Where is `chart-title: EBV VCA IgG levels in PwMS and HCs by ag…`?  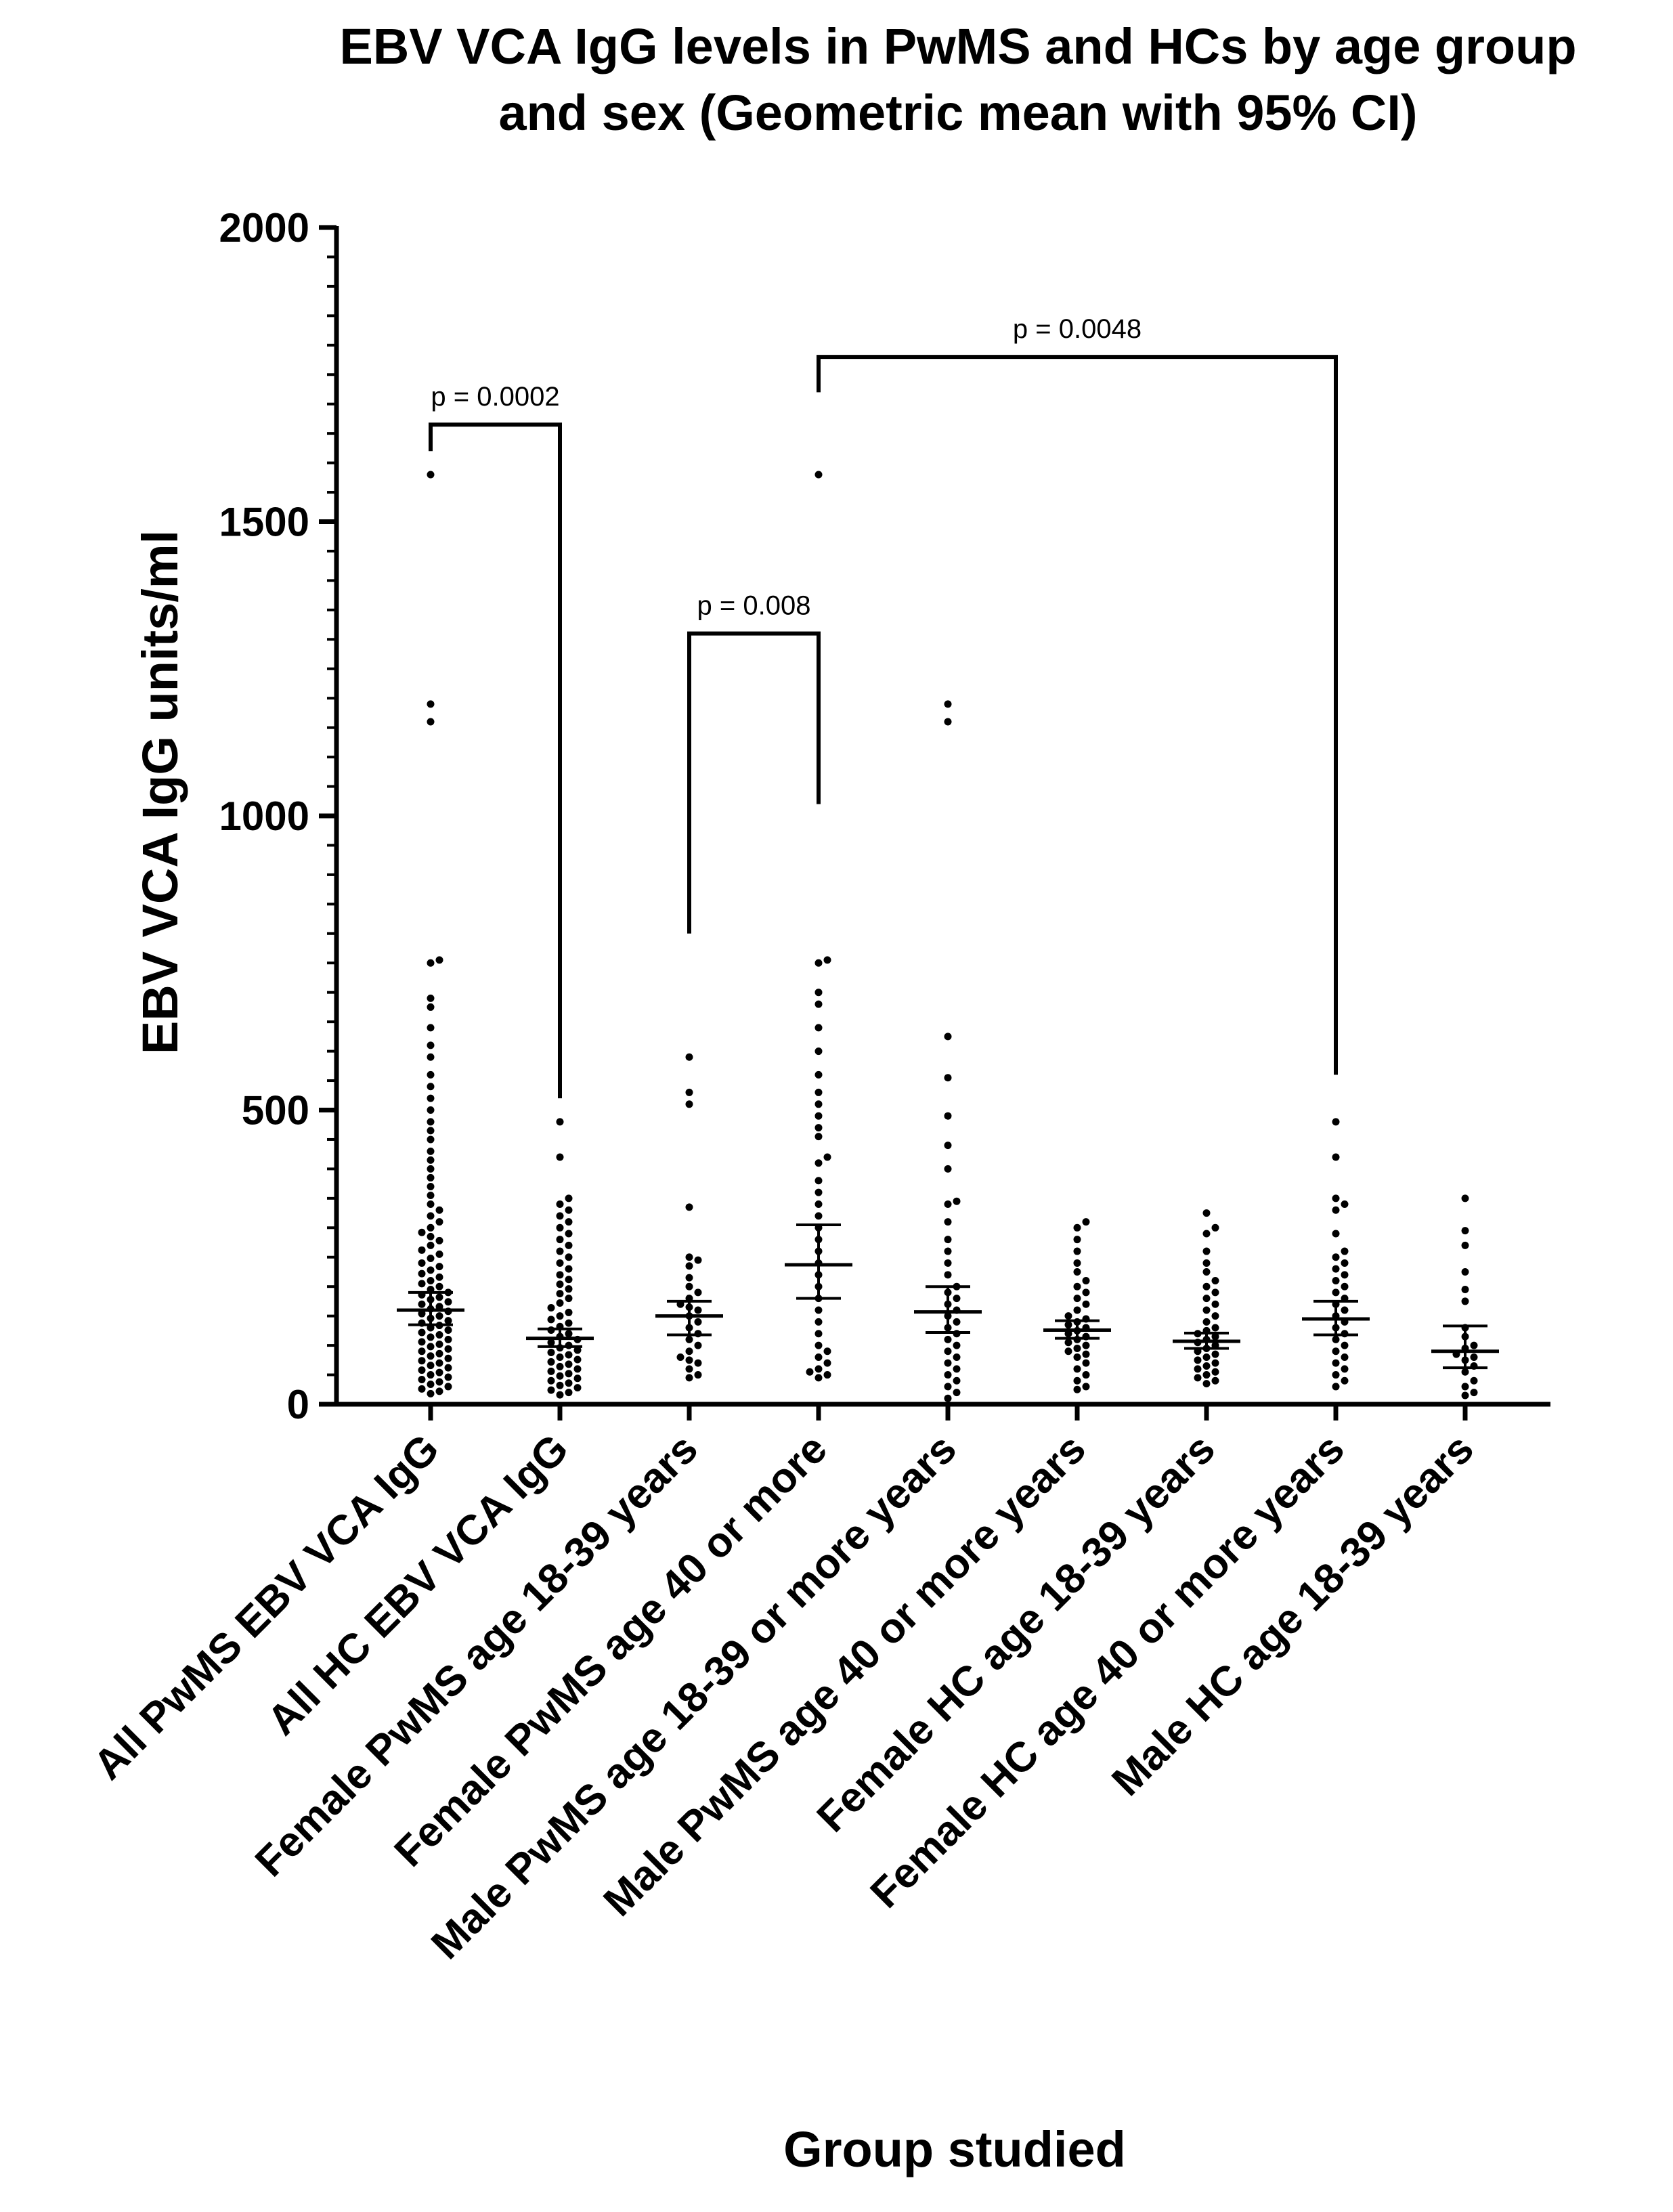
chart-title: EBV VCA IgG levels in PwMS and HCs by ag… is located at coordinates (957, 79).